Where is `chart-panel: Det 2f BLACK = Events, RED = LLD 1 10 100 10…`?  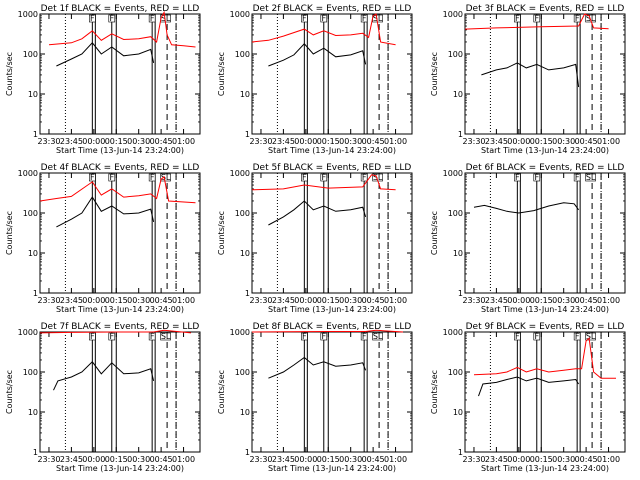 chart-panel: Det 2f BLACK = Events, RED = LLD 1 10 100 10… is located at coordinates (315, 79).